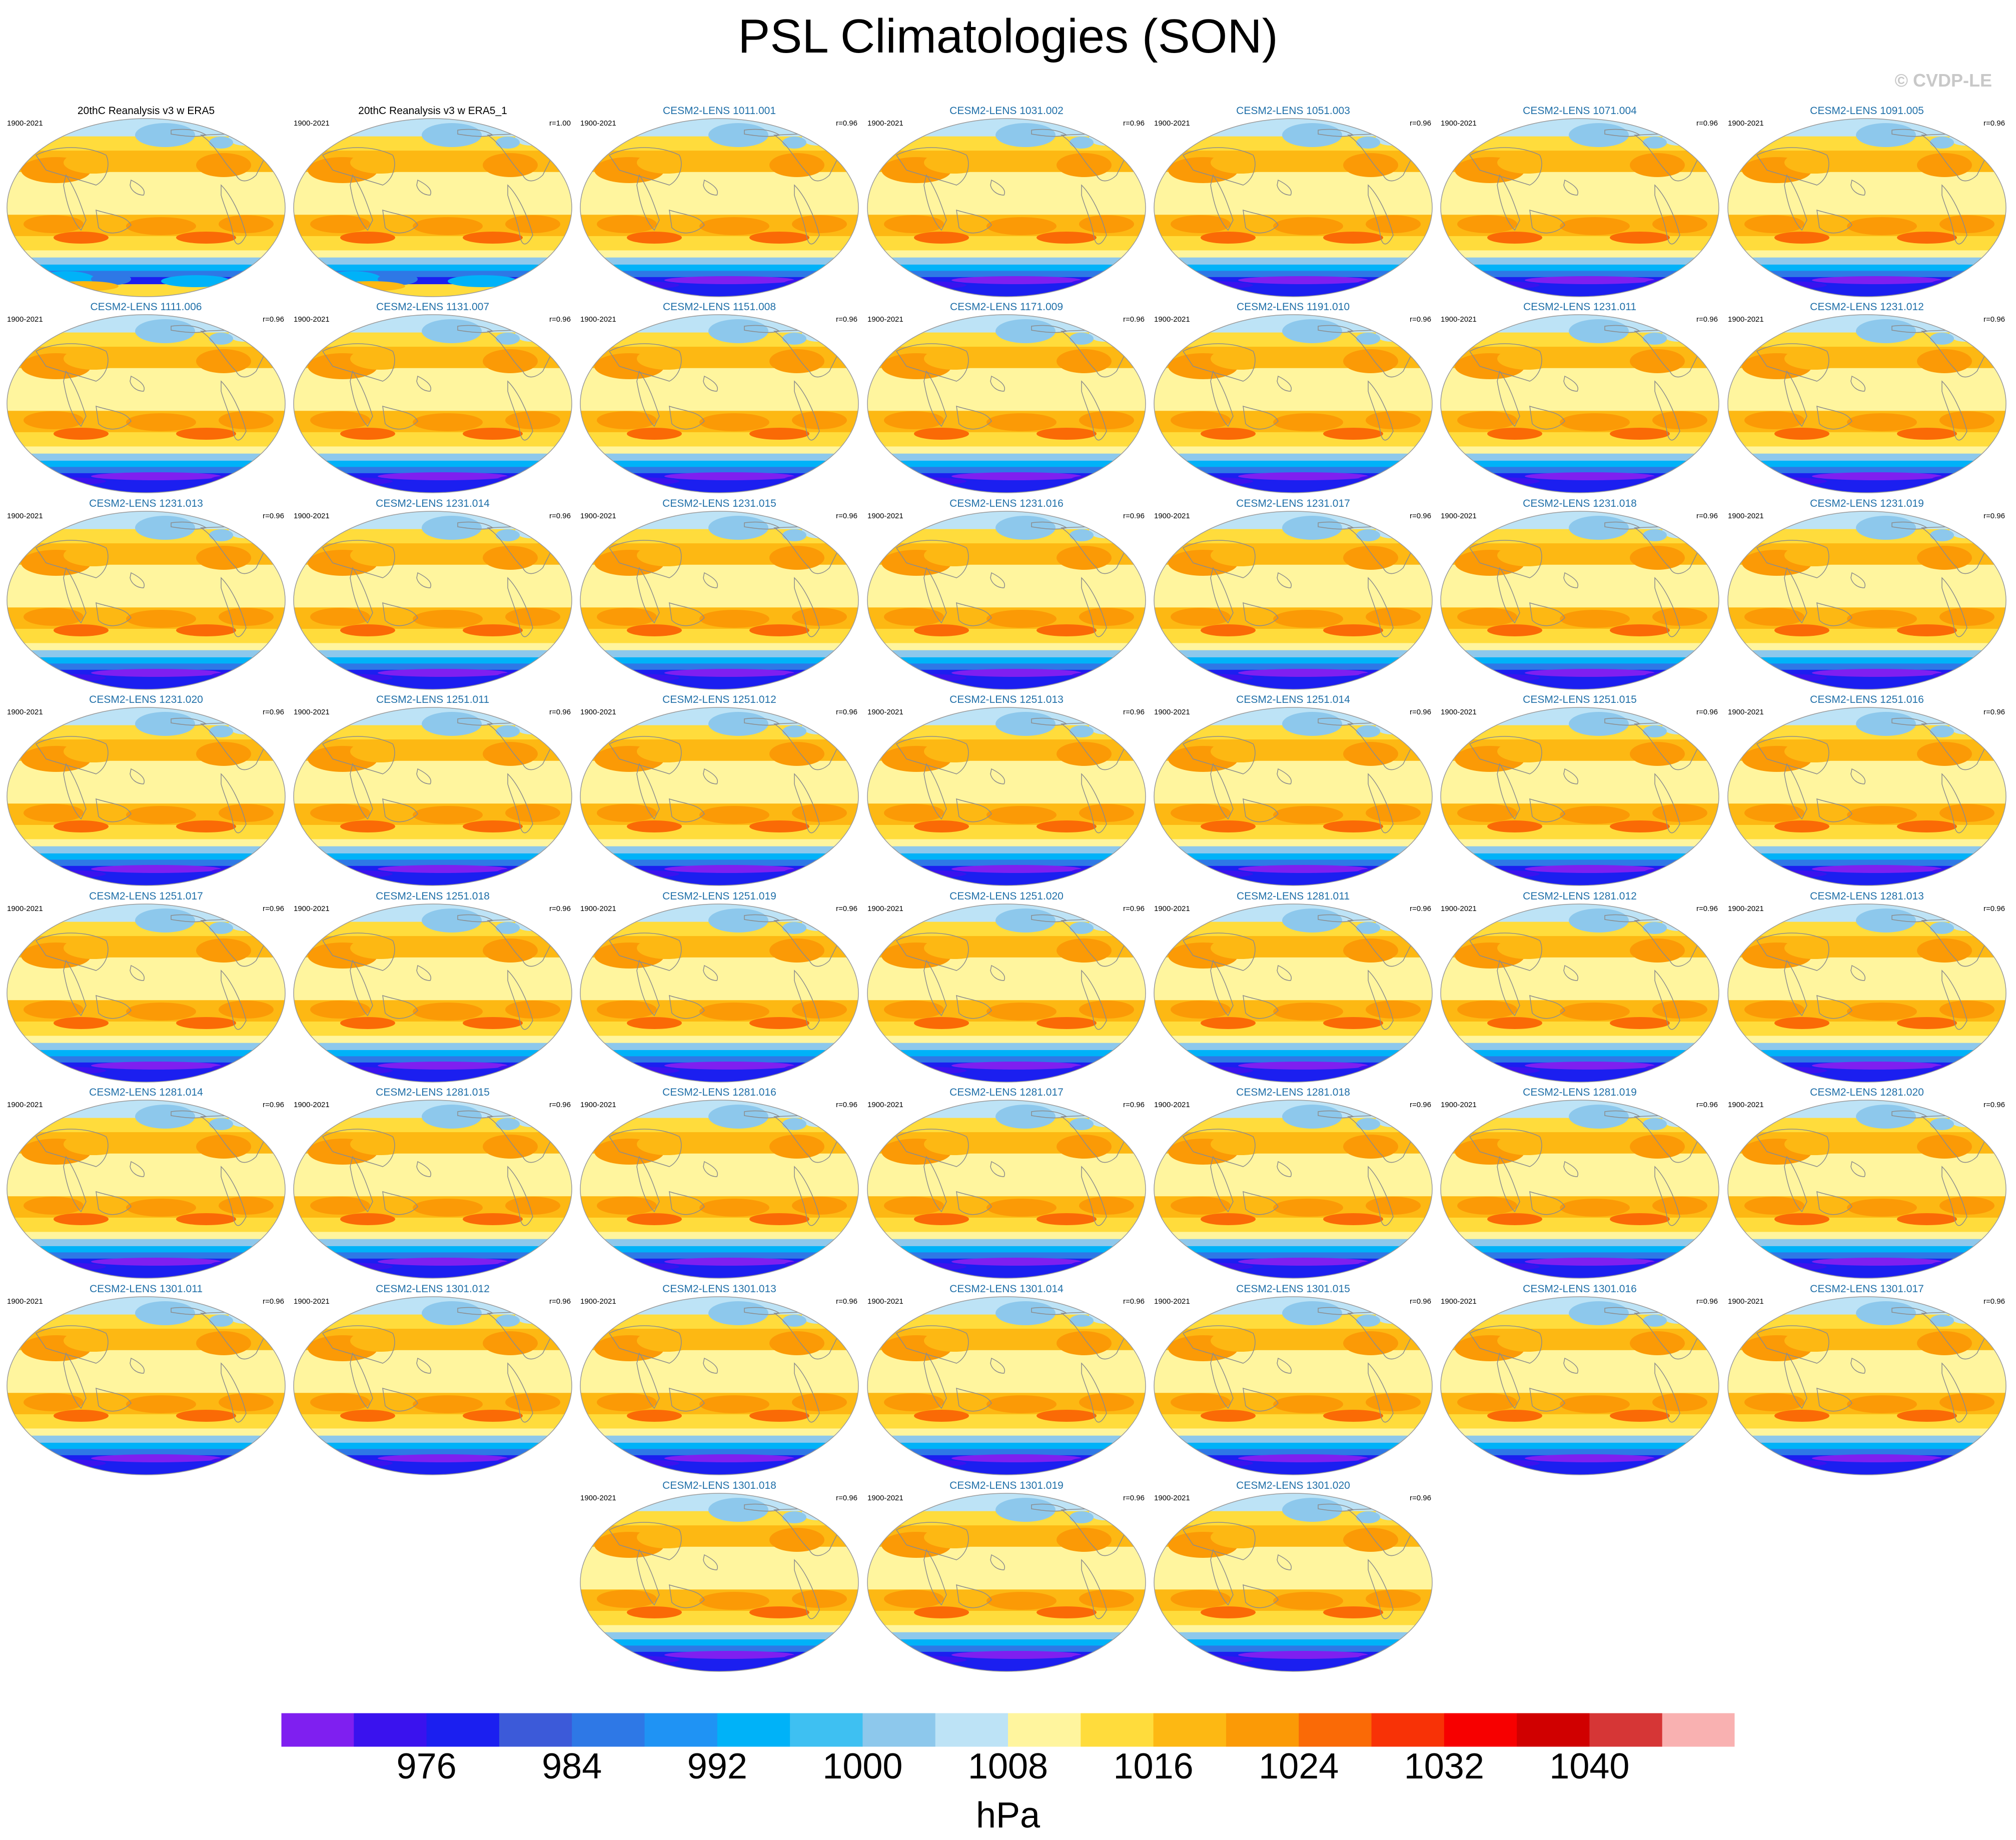 The height and width of the screenshot is (1840, 2016). Describe the element at coordinates (1293, 202) in the screenshot. I see `map-panel: CESM2-LENS 1051.003 1900-2021 r=0.96` at that location.